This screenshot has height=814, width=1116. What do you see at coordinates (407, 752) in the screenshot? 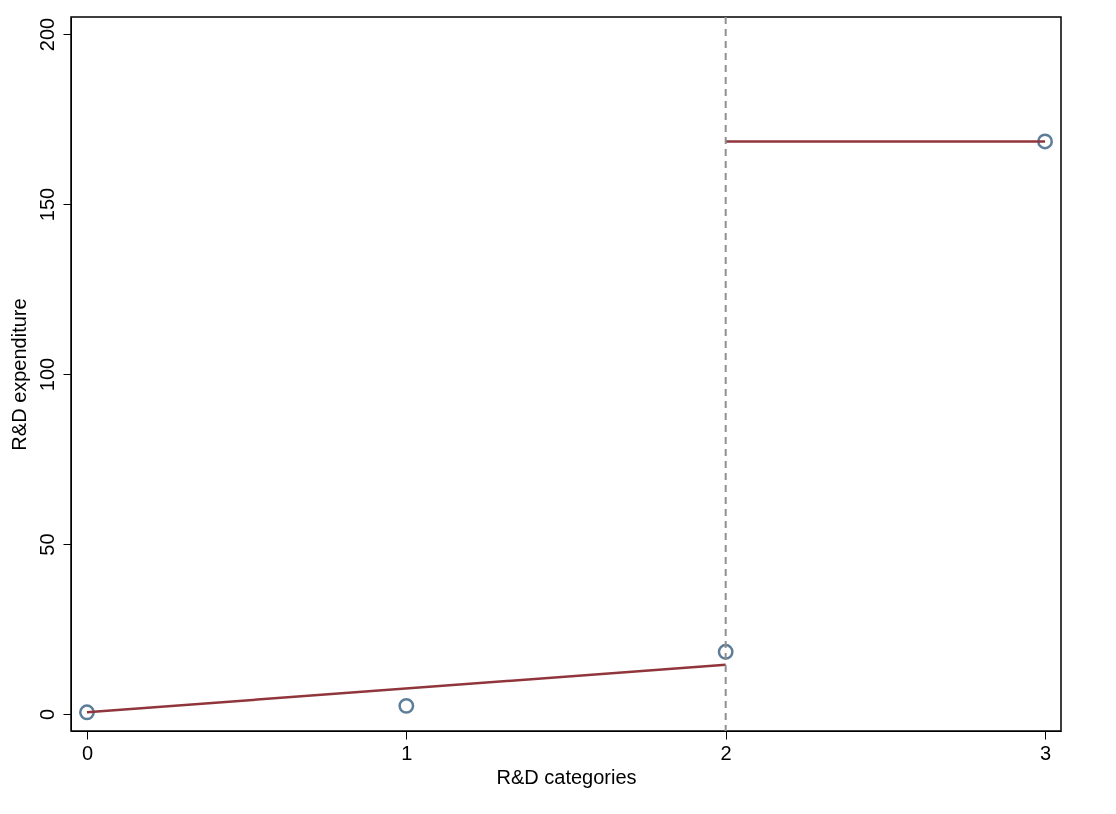
I see `x-tick-label: 1` at bounding box center [407, 752].